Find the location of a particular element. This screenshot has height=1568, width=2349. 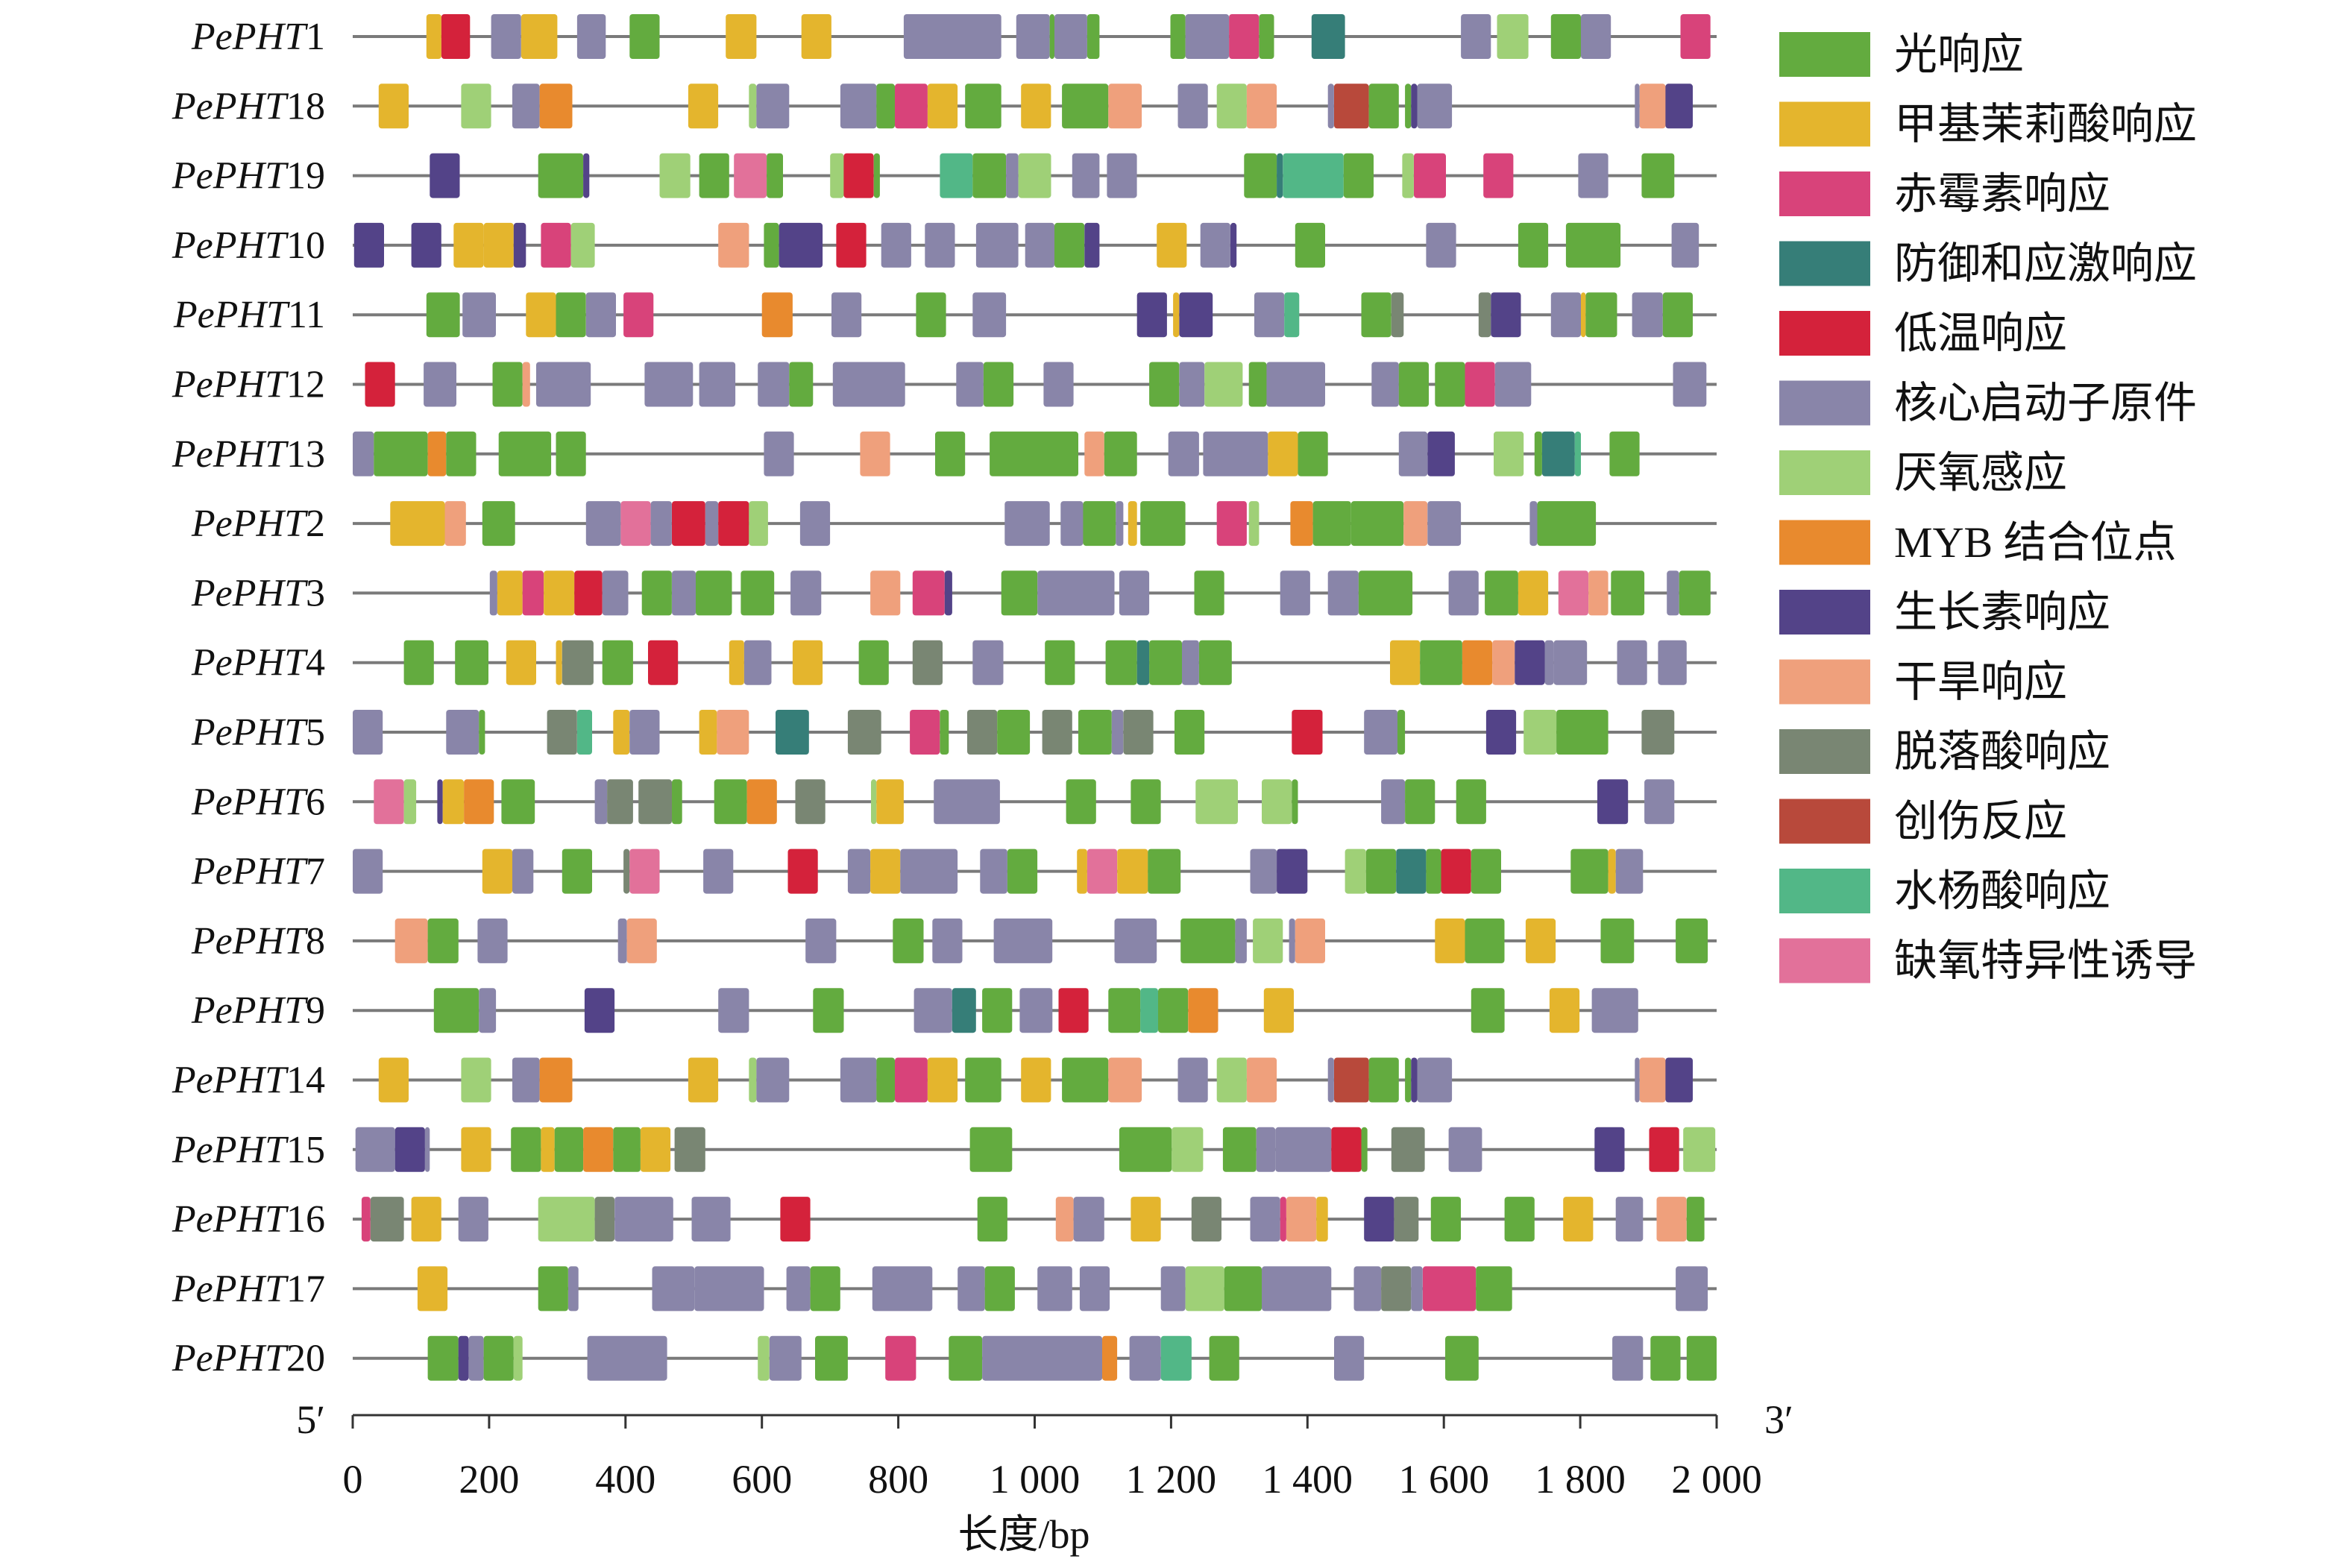

gene-row: PePHT12 is located at coordinates (944, 384).